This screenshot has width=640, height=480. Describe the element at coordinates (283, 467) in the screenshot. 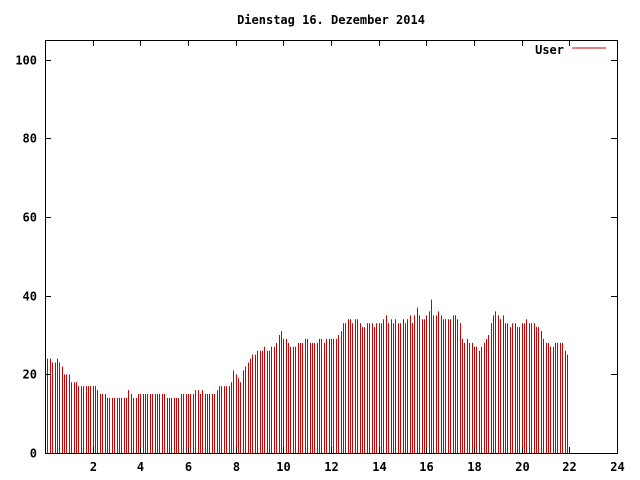

I see `x-tick-label: 10` at that location.